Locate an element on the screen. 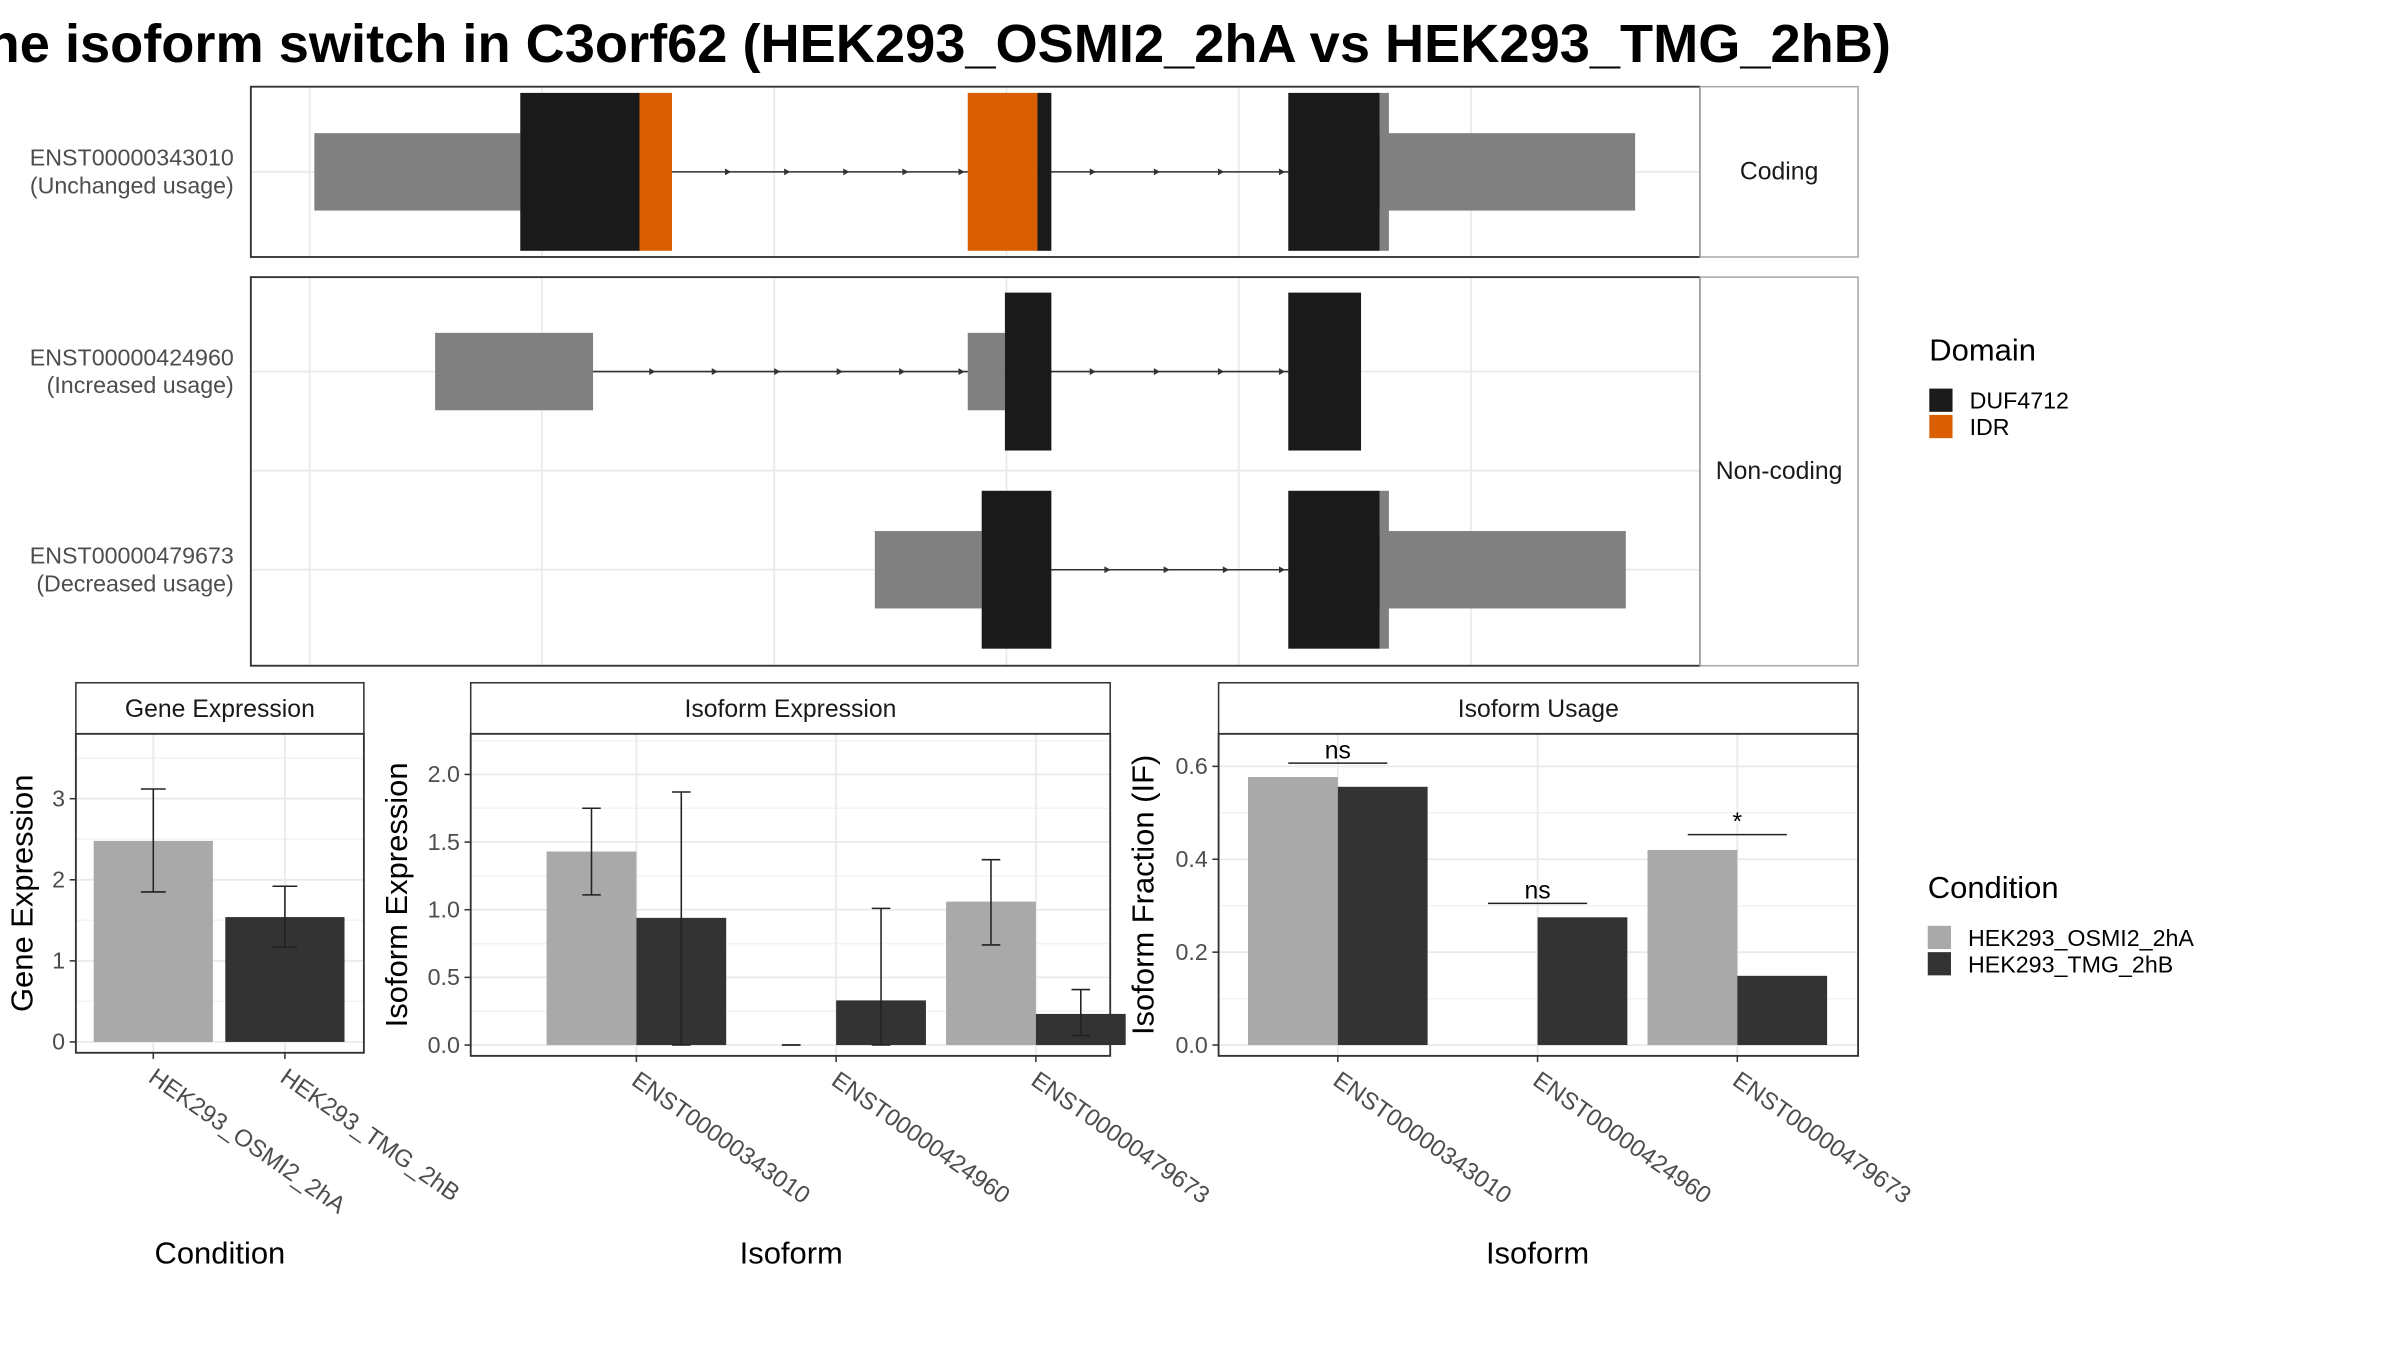 This screenshot has width=2400, height=1350. y-axis-title: Isoform Fraction (IF) is located at coordinates (1143, 895).